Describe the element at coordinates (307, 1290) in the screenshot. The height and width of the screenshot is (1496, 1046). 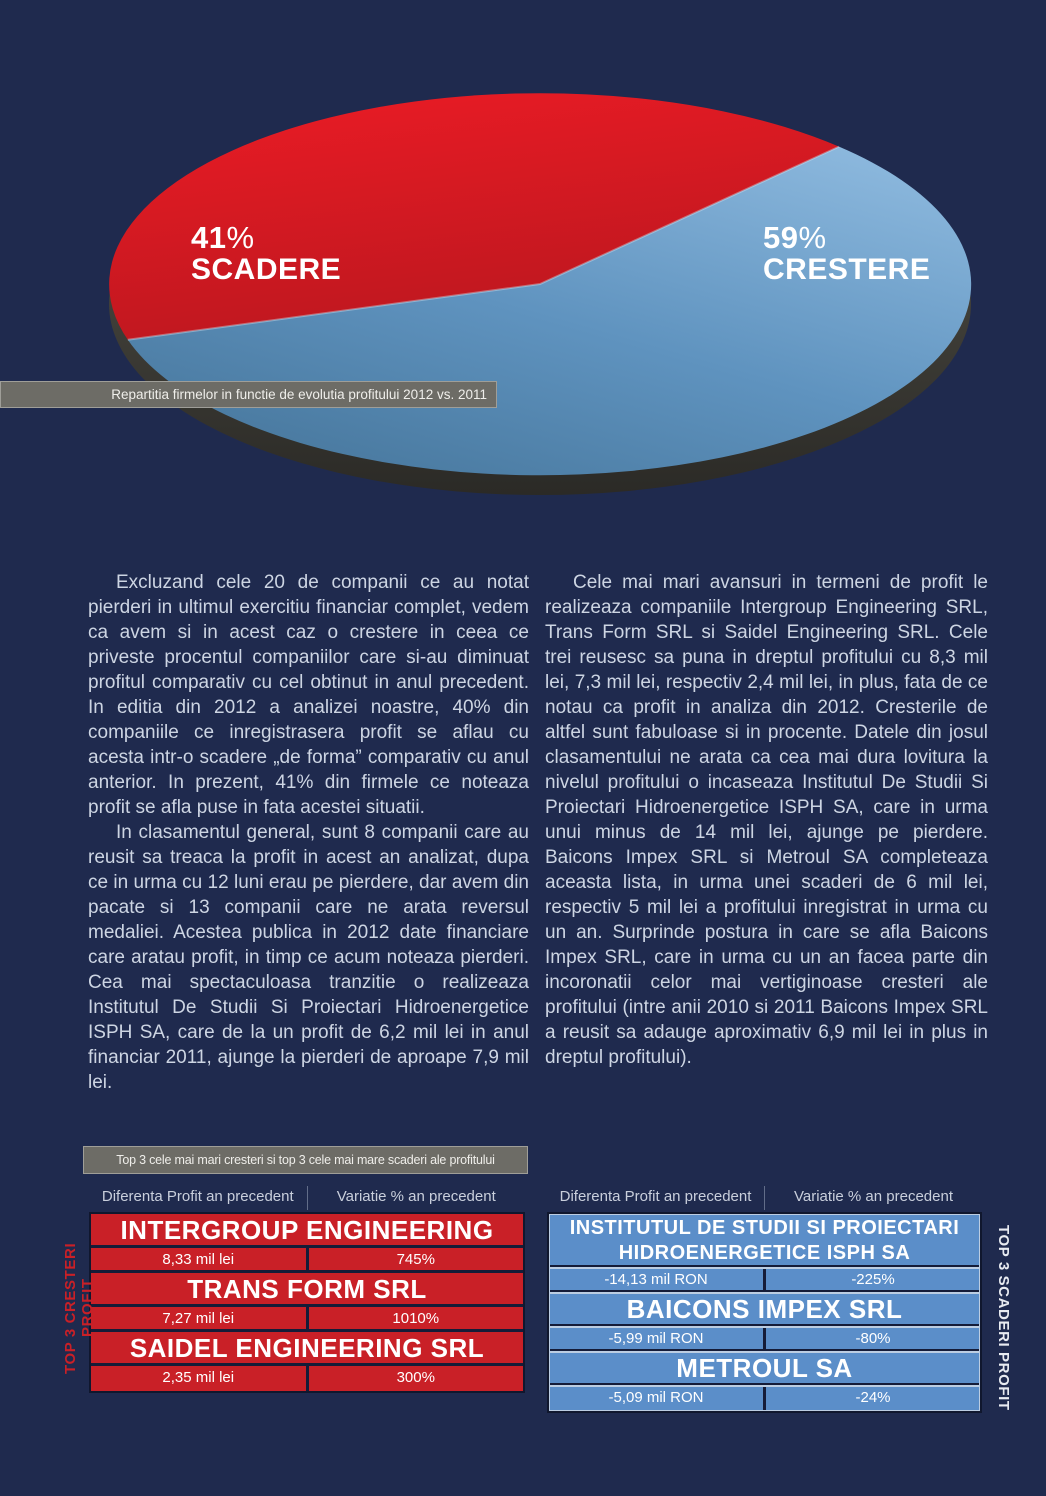
I see `company-name: TRANS FORM SRL` at that location.